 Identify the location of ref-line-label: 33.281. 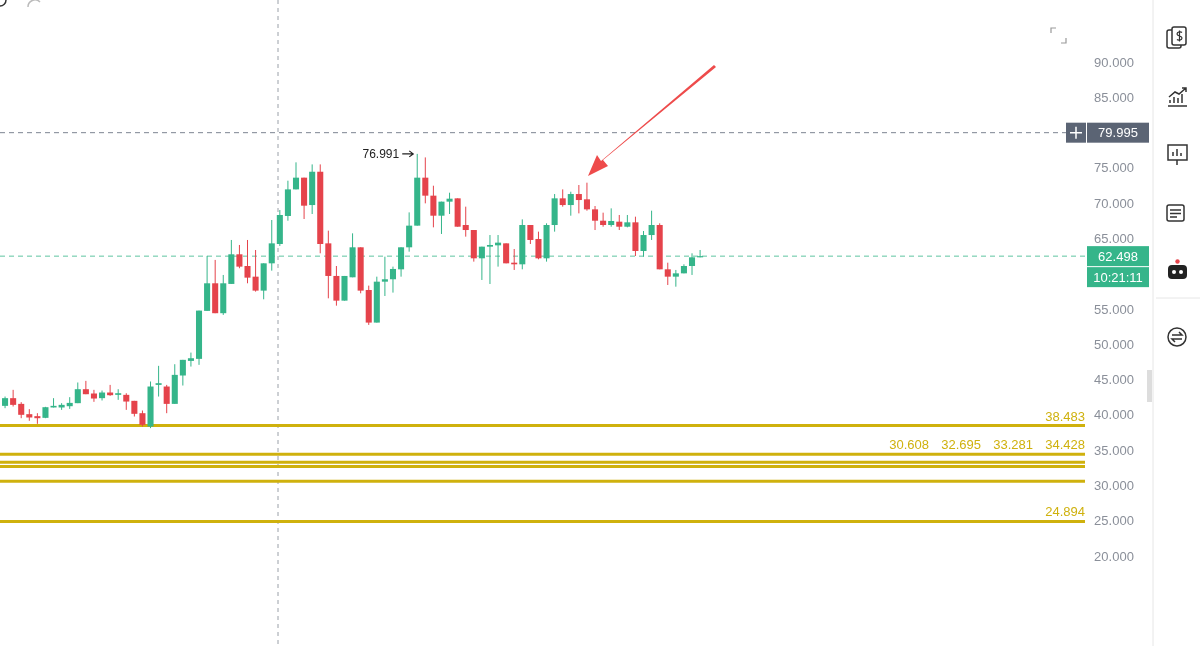
(1013, 445).